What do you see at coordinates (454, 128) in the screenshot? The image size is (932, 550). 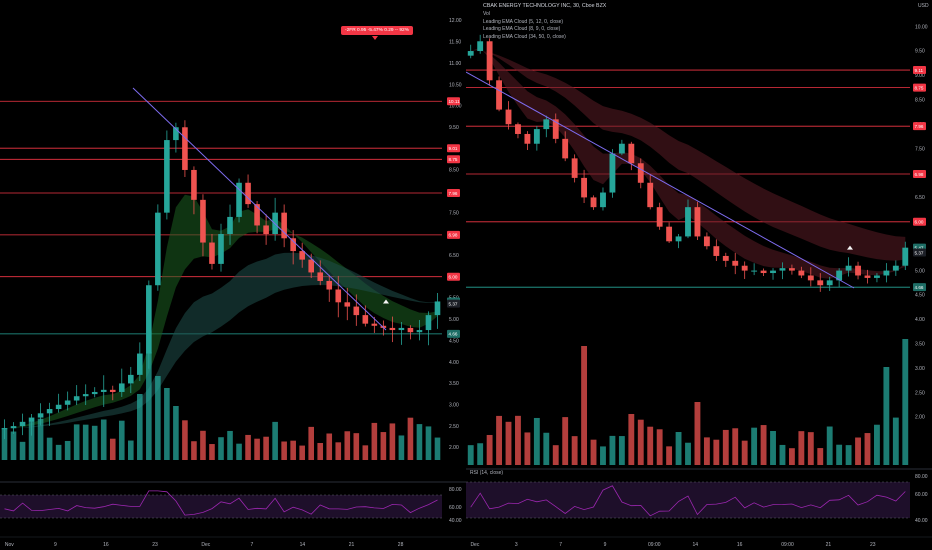 I see `left-y-tick: 9.50` at bounding box center [454, 128].